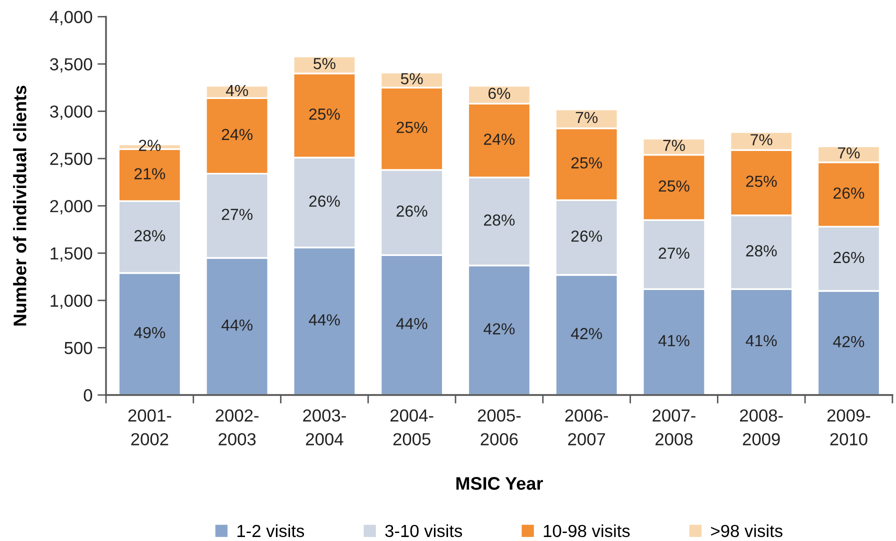 This screenshot has height=541, width=896. I want to click on x-tick-label: 2004-2005, so click(412, 427).